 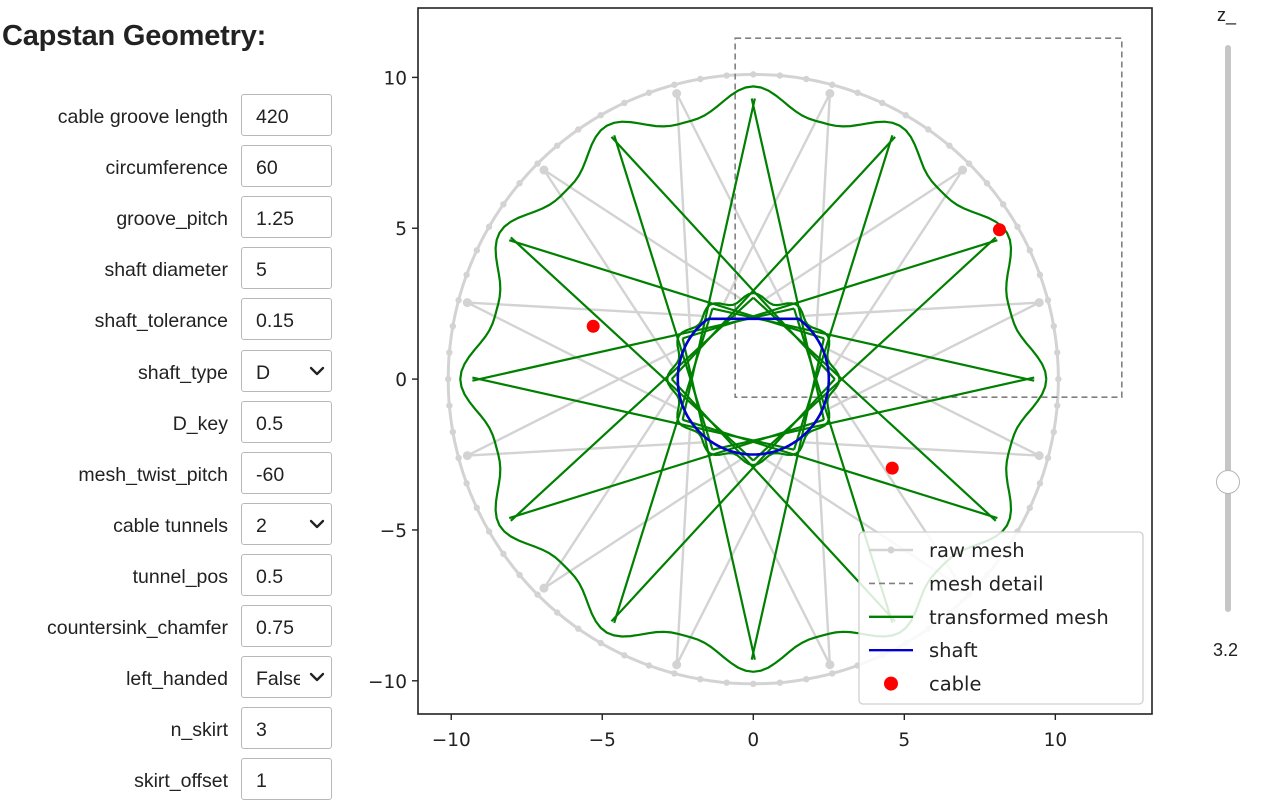 What do you see at coordinates (261, 525) in the screenshot?
I see `param-value: 2` at bounding box center [261, 525].